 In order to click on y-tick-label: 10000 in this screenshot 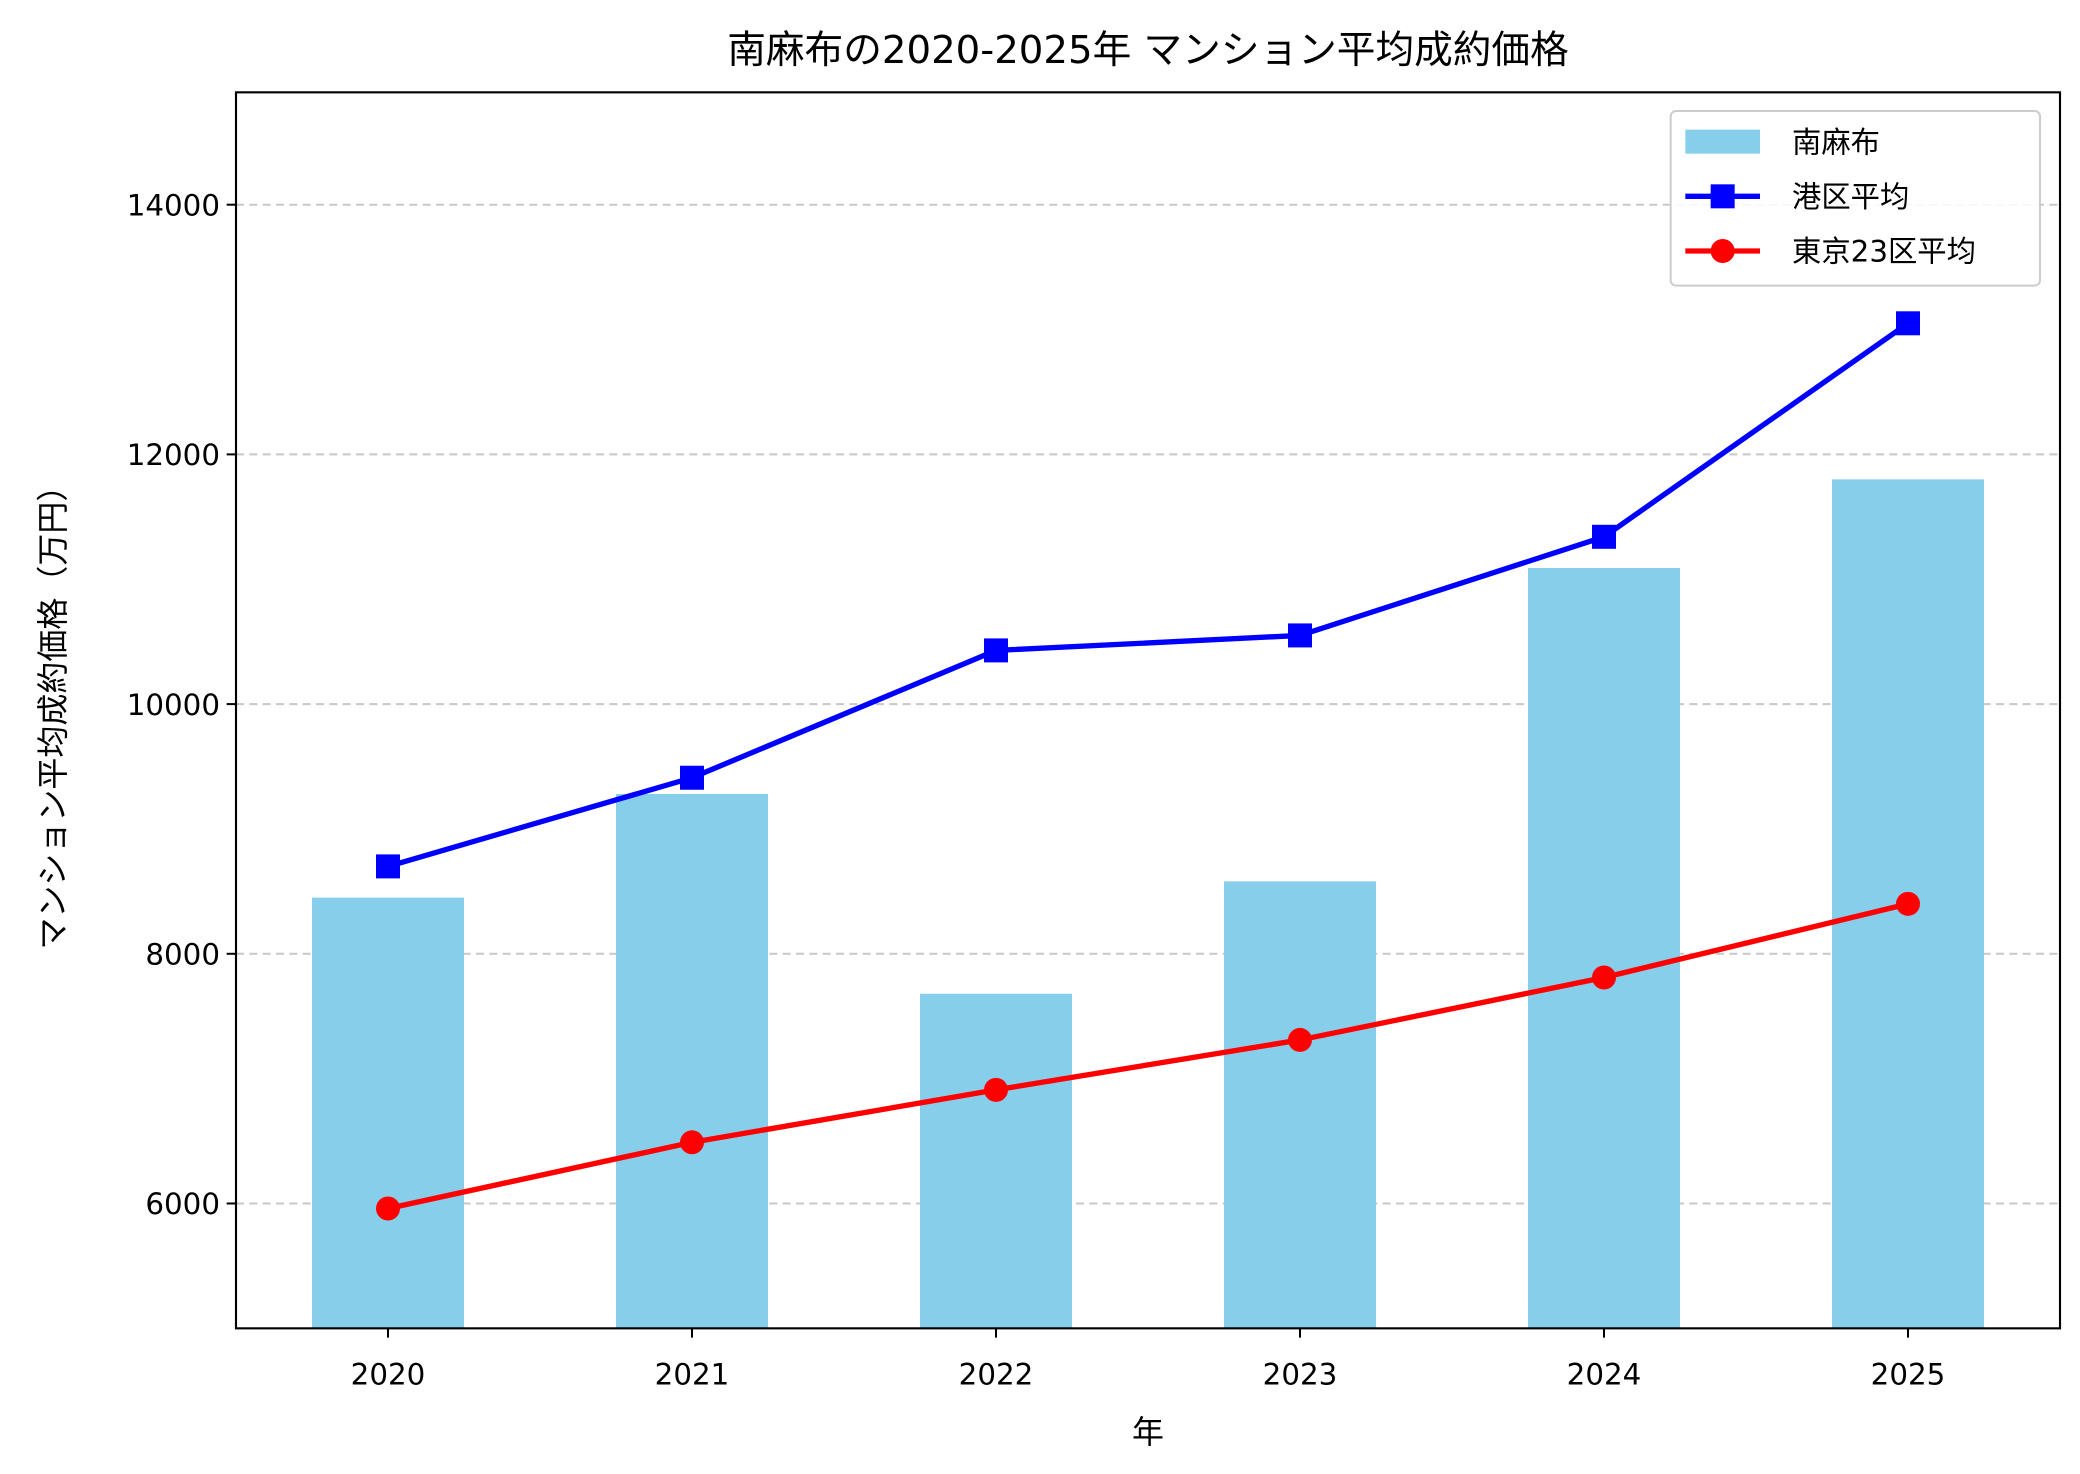, I will do `click(173, 705)`.